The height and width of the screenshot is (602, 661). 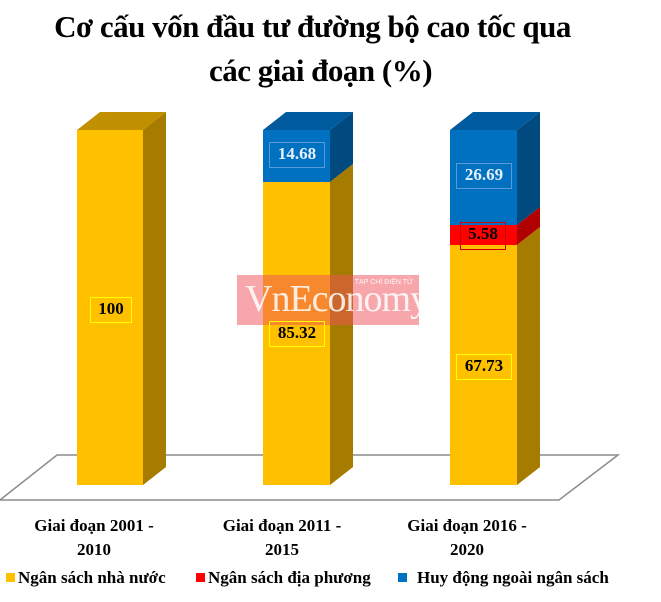 I want to click on chart-title-line-1: Cơ cấu vốn đầu tư đường bộ cao tốc qua, so click(x=312, y=26).